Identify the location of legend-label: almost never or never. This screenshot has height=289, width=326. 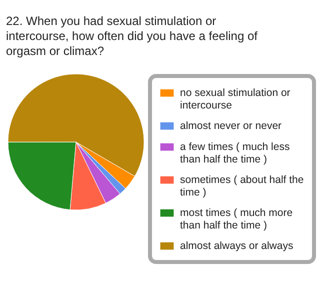
(231, 126).